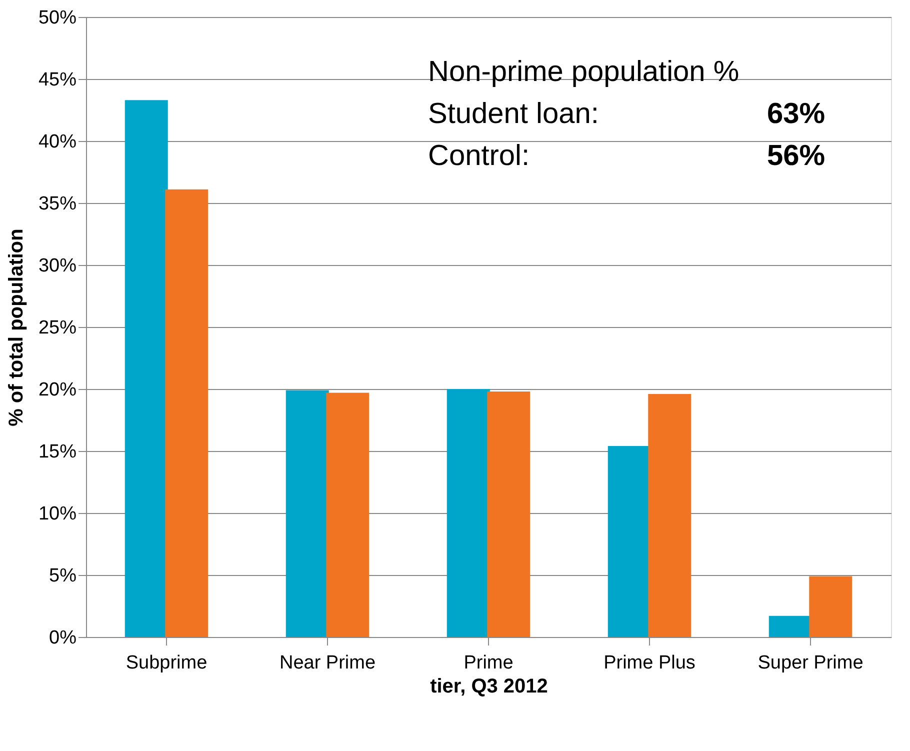  Describe the element at coordinates (57, 18) in the screenshot. I see `y-tick-label: 50%` at that location.